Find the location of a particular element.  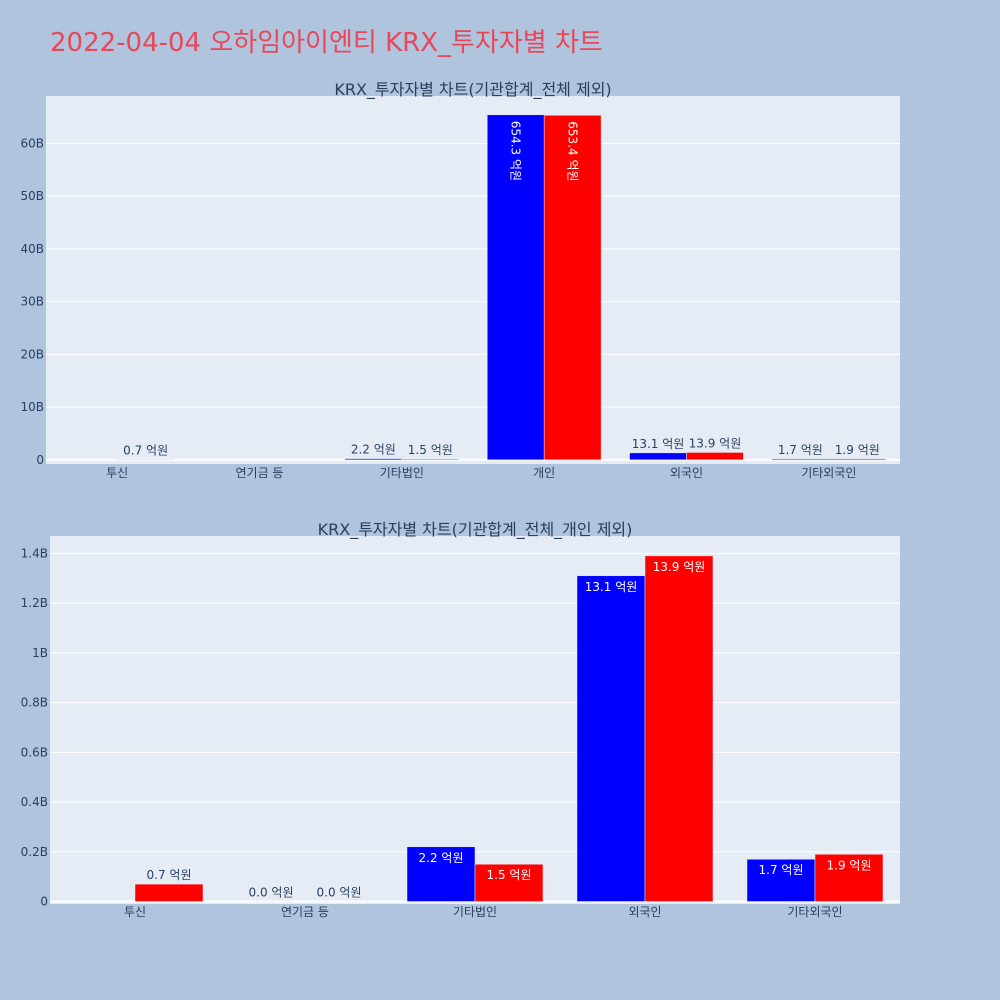

top-y-tick-label: 30B is located at coordinates (32, 302).